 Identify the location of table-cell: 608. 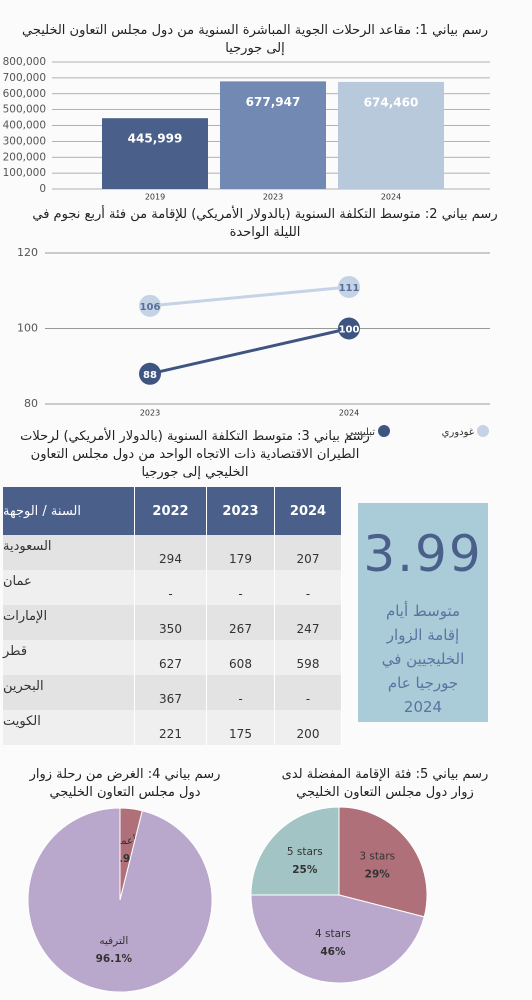
(241, 657).